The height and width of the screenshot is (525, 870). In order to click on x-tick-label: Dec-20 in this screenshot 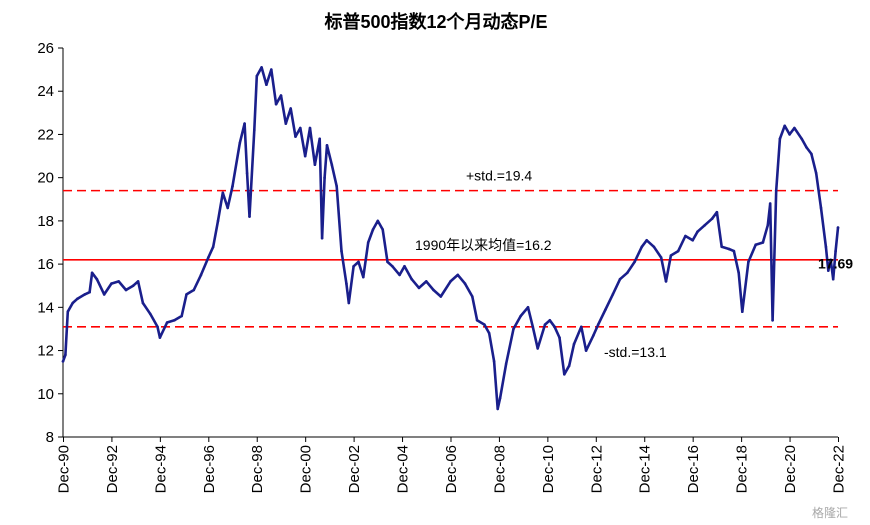, I will do `click(790, 469)`.